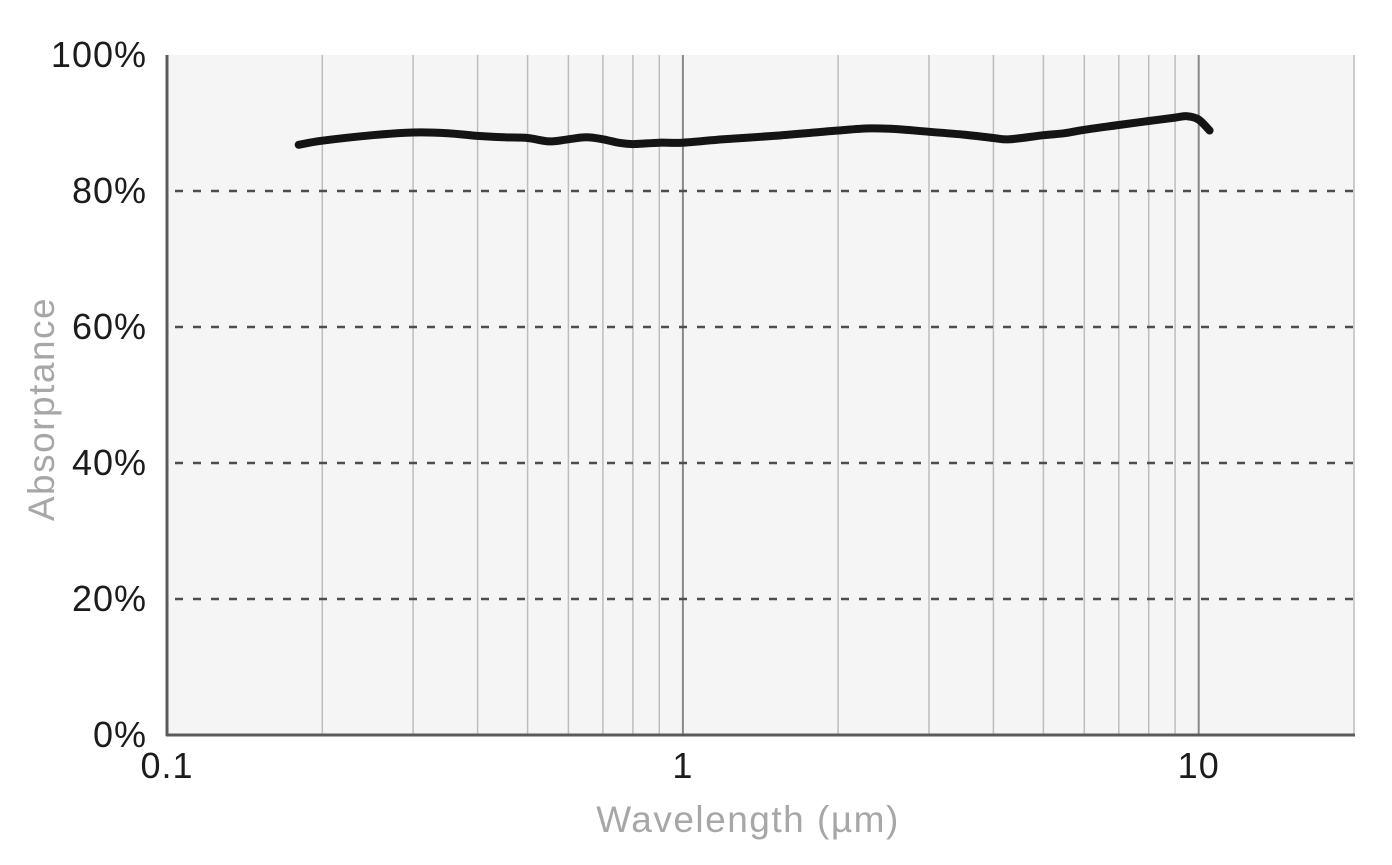  What do you see at coordinates (109, 462) in the screenshot?
I see `y-tick-label: 40%` at bounding box center [109, 462].